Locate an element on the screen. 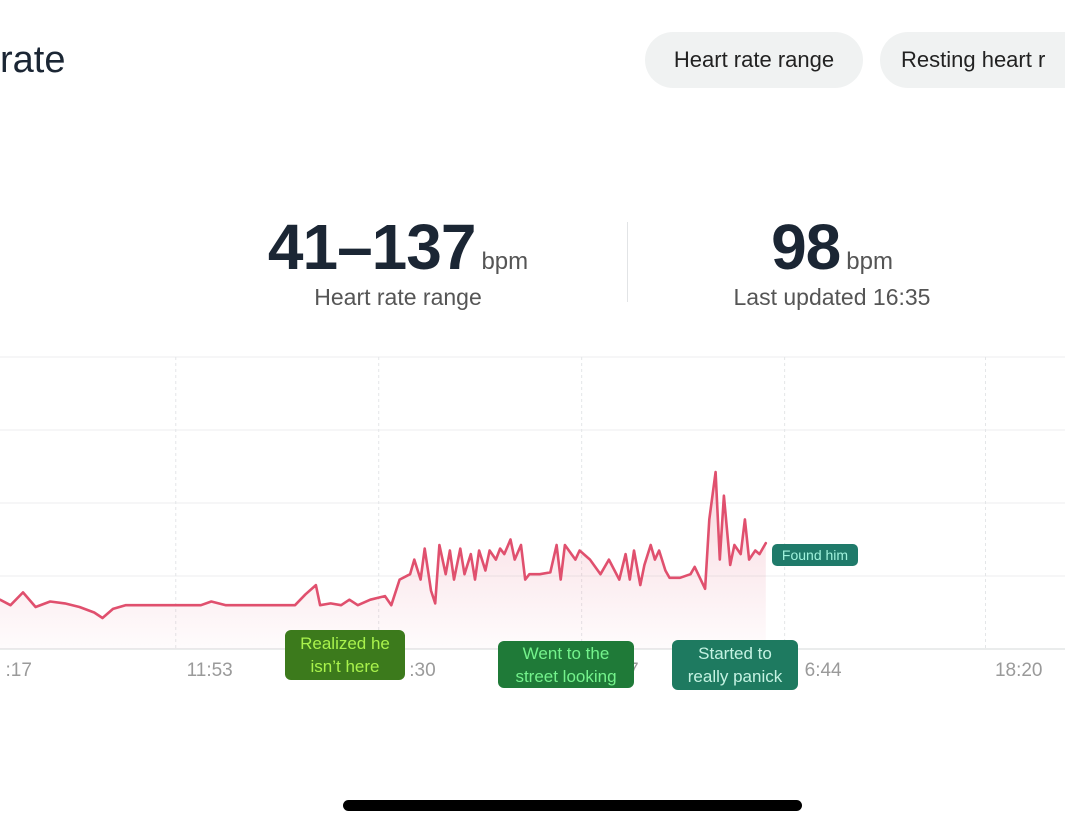  stat-value: 41–137 is located at coordinates (372, 247).